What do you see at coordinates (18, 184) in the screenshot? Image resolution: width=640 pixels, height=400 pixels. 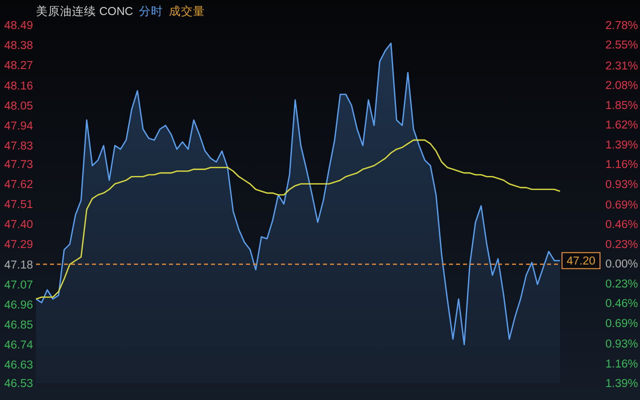 I see `y-tick-label: 47.62` at bounding box center [18, 184].